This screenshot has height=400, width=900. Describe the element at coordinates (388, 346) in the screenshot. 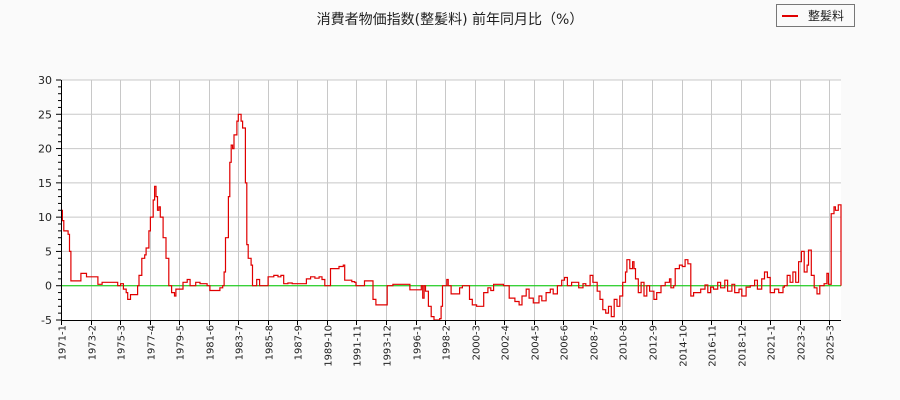

I see `x-tick-label: 1993-12` at that location.